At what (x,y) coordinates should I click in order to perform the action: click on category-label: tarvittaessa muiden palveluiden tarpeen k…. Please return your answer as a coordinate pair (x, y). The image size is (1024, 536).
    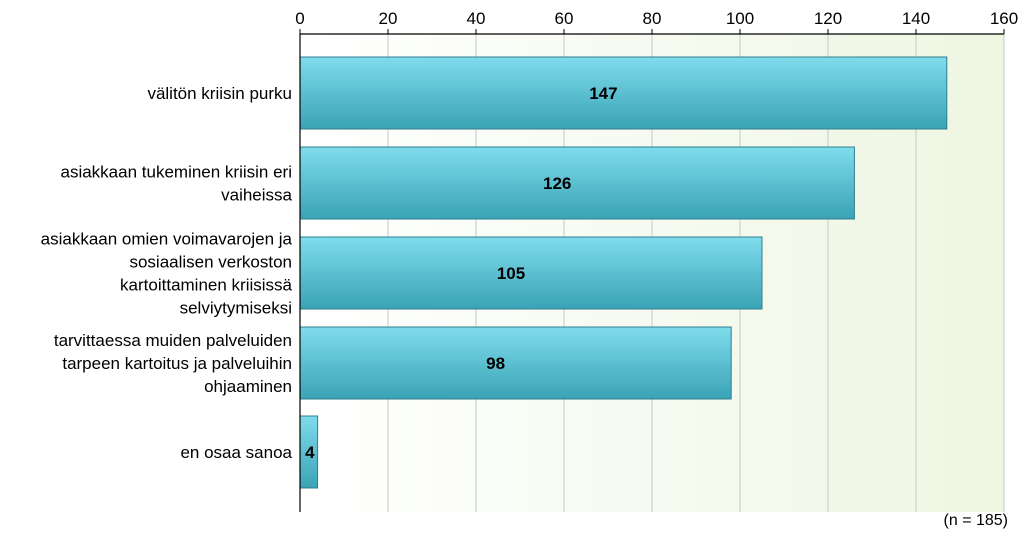
    Looking at the image, I should click on (173, 363).